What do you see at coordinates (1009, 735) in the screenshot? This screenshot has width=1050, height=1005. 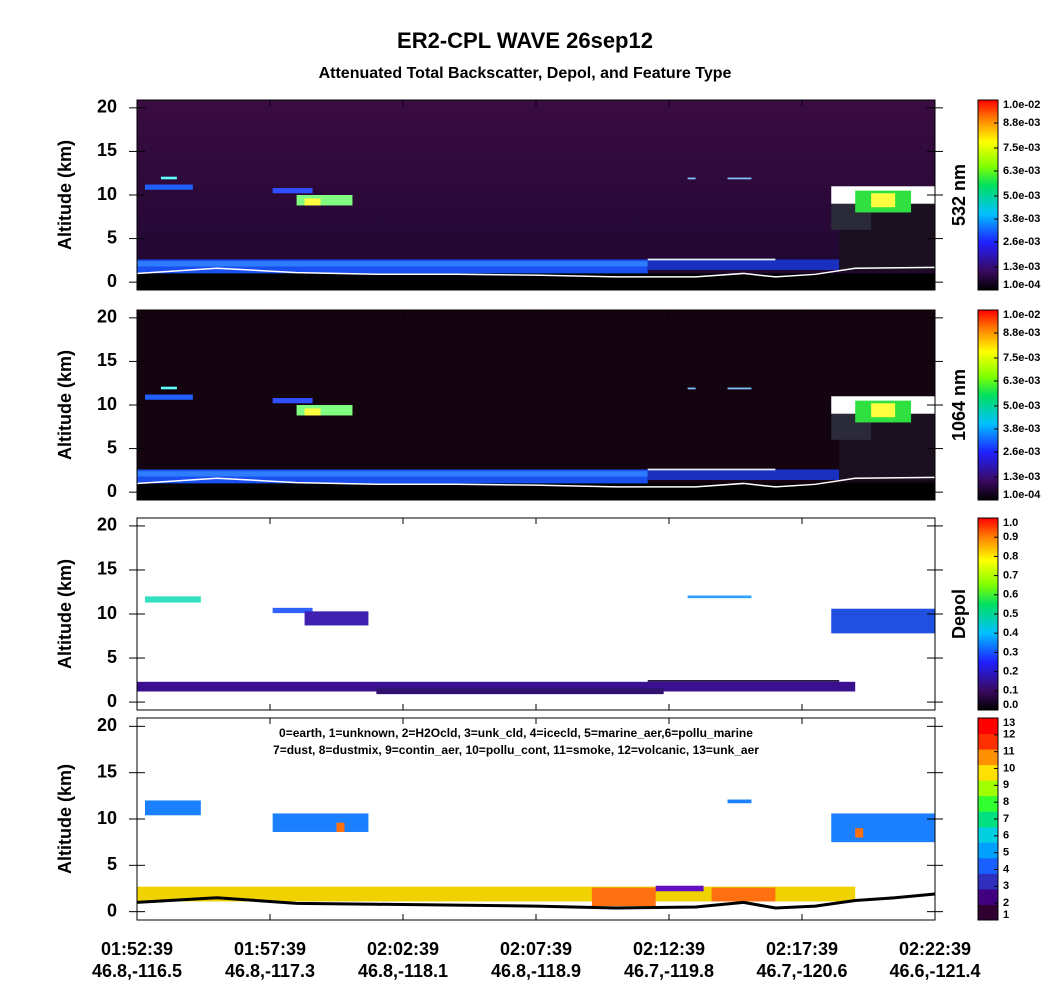 I see `colorbar-tick-label: 12` at bounding box center [1009, 735].